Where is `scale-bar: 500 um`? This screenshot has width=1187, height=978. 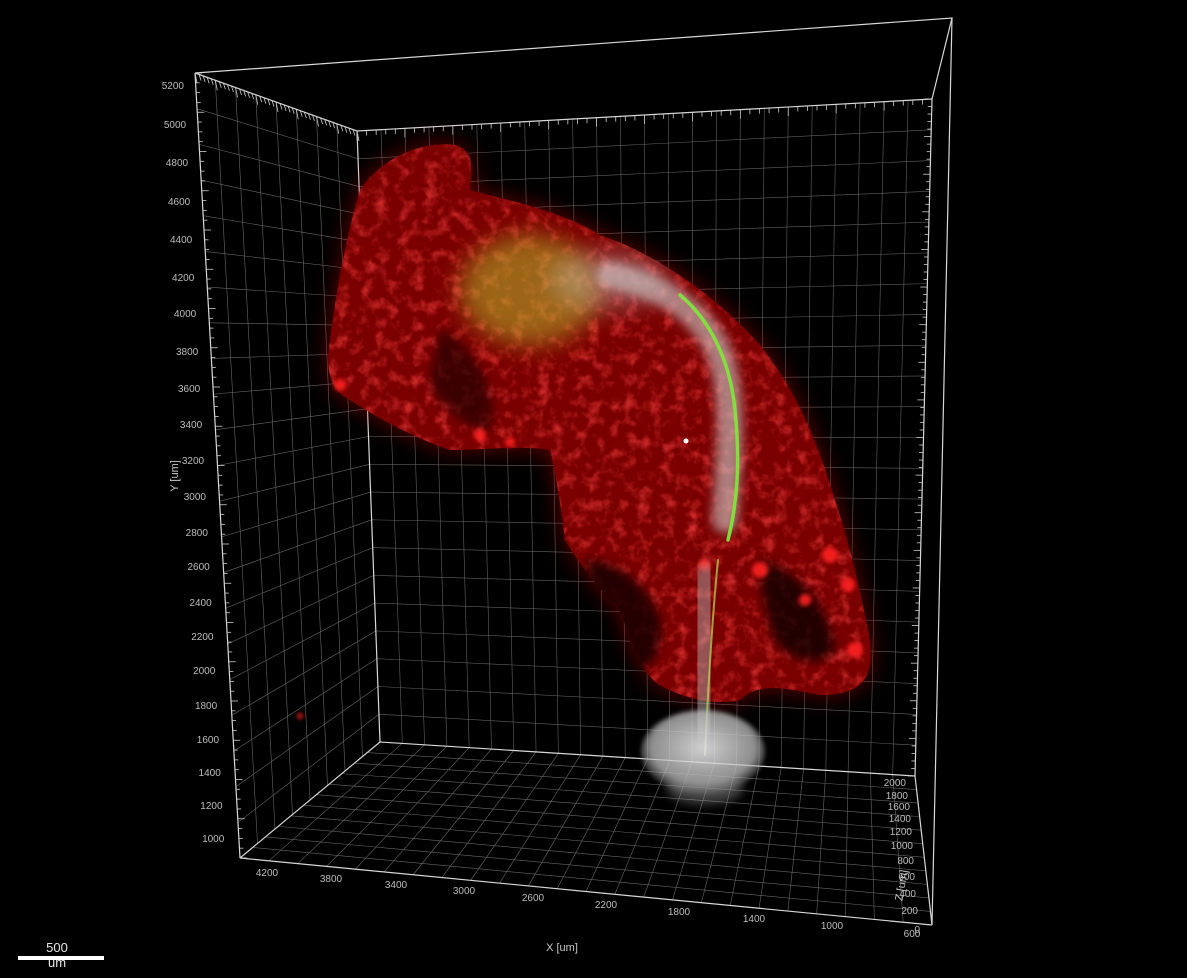
scale-bar: 500 um is located at coordinates (61, 955).